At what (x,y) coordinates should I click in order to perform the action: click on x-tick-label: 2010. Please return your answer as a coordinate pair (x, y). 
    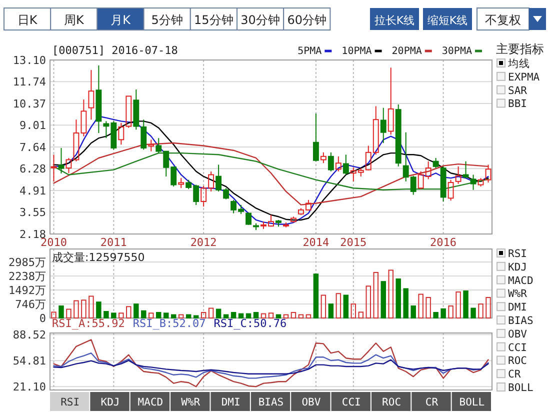
    Looking at the image, I should click on (53, 242).